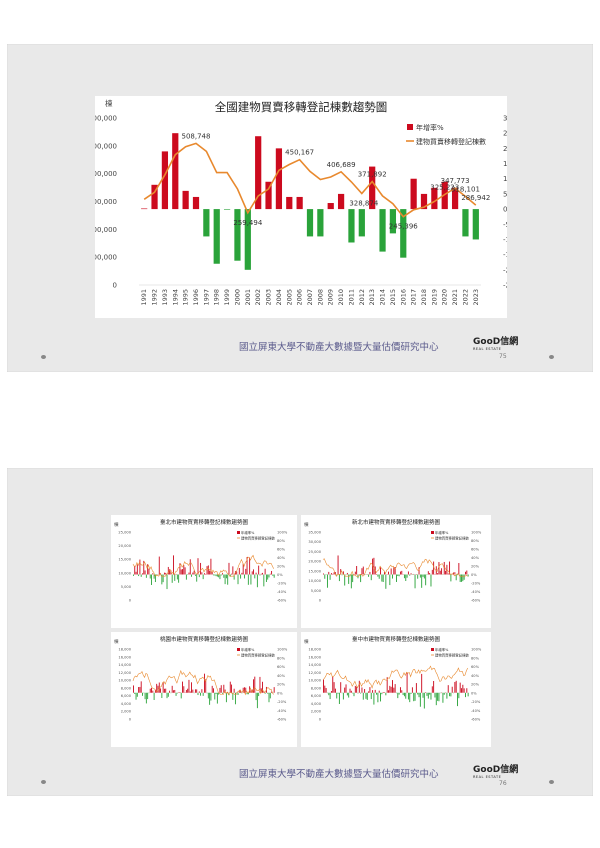 Image resolution: width=600 pixels, height=848 pixels. What do you see at coordinates (476, 711) in the screenshot?
I see `mini-y2-tick: -40%` at bounding box center [476, 711].